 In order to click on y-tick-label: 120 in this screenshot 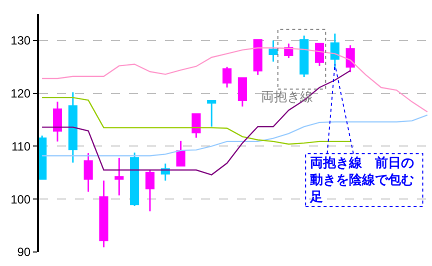, I will do `click(20, 93)`.